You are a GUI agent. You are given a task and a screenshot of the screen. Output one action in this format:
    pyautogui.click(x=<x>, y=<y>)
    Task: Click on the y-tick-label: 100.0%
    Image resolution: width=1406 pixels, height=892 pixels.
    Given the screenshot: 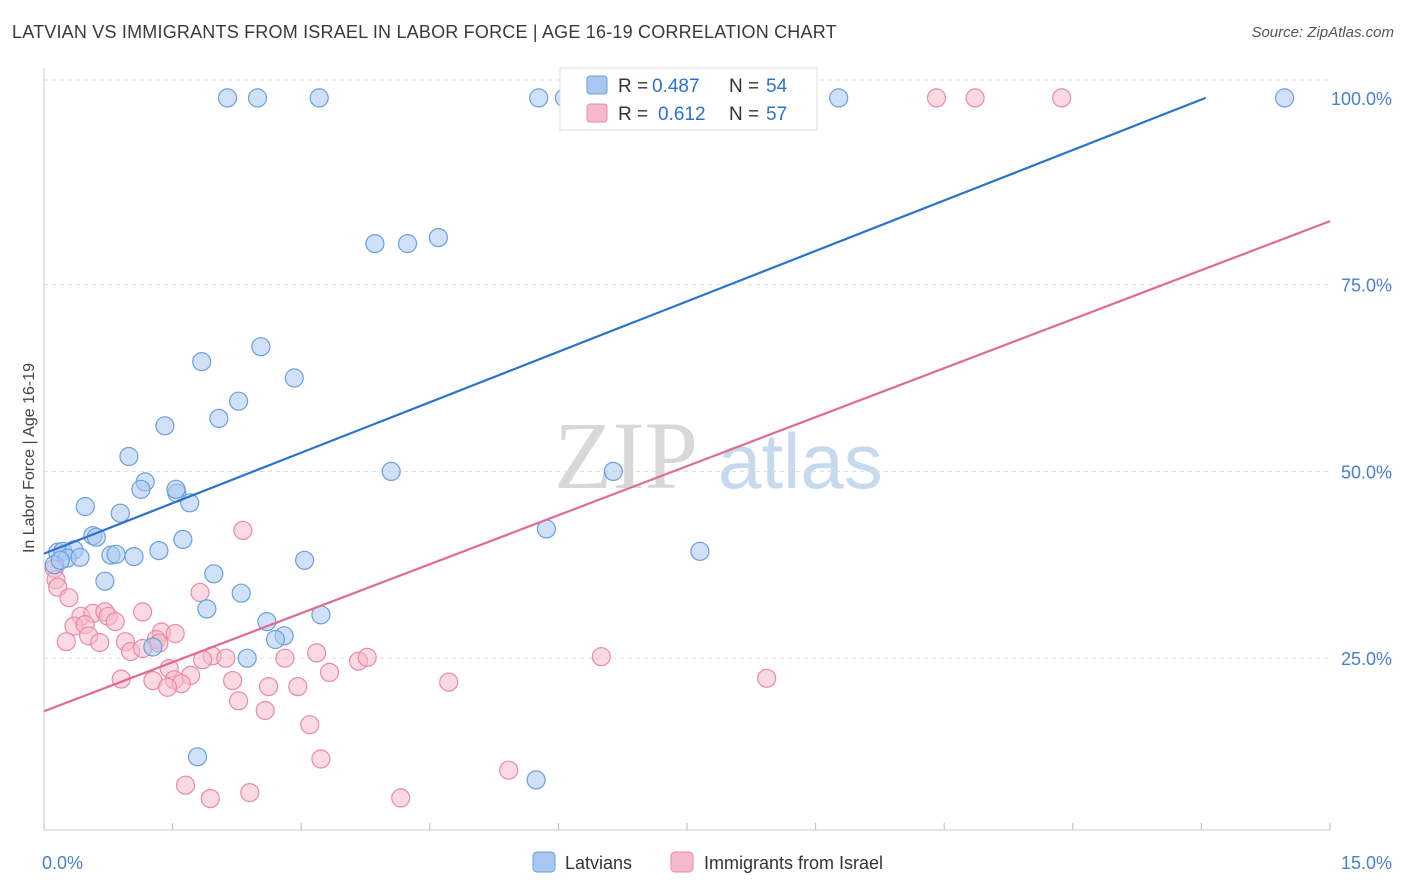 What is the action you would take?
    pyautogui.click(x=1361, y=99)
    